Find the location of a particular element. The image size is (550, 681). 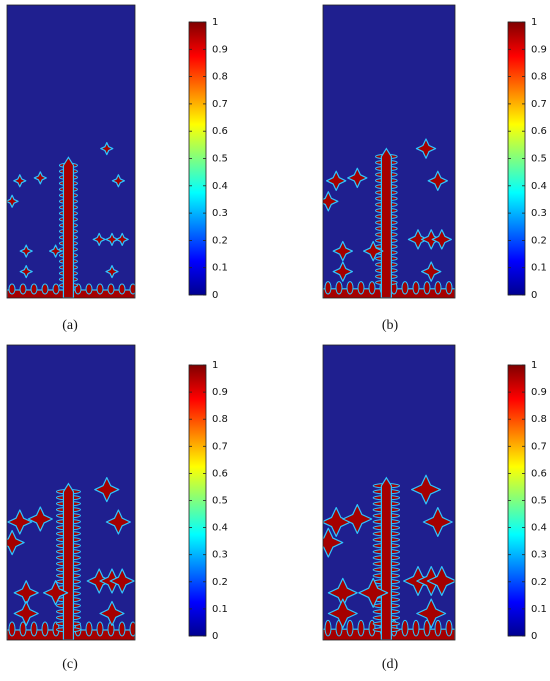

panel-label: (d) is located at coordinates (390, 664).